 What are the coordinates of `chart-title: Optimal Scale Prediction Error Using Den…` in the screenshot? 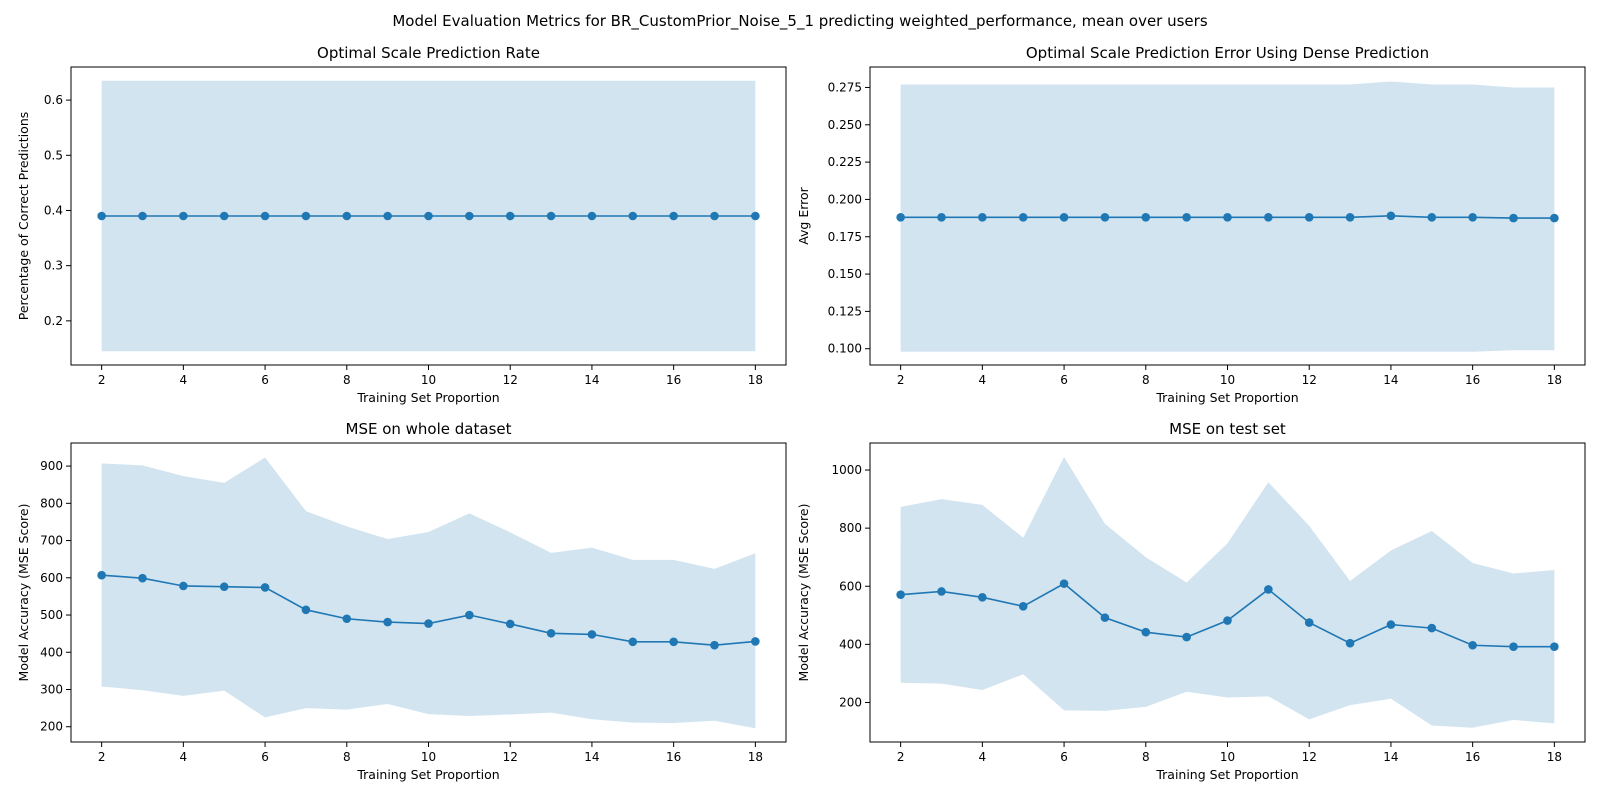 It's located at (1227, 53).